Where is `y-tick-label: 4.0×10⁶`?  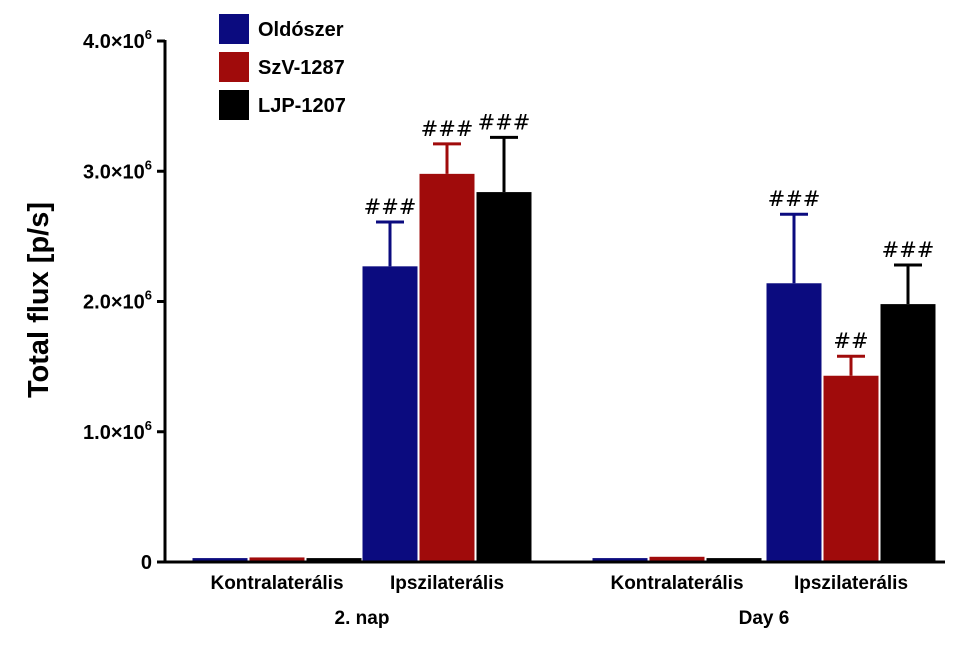
y-tick-label: 4.0×10⁶ is located at coordinates (117, 40).